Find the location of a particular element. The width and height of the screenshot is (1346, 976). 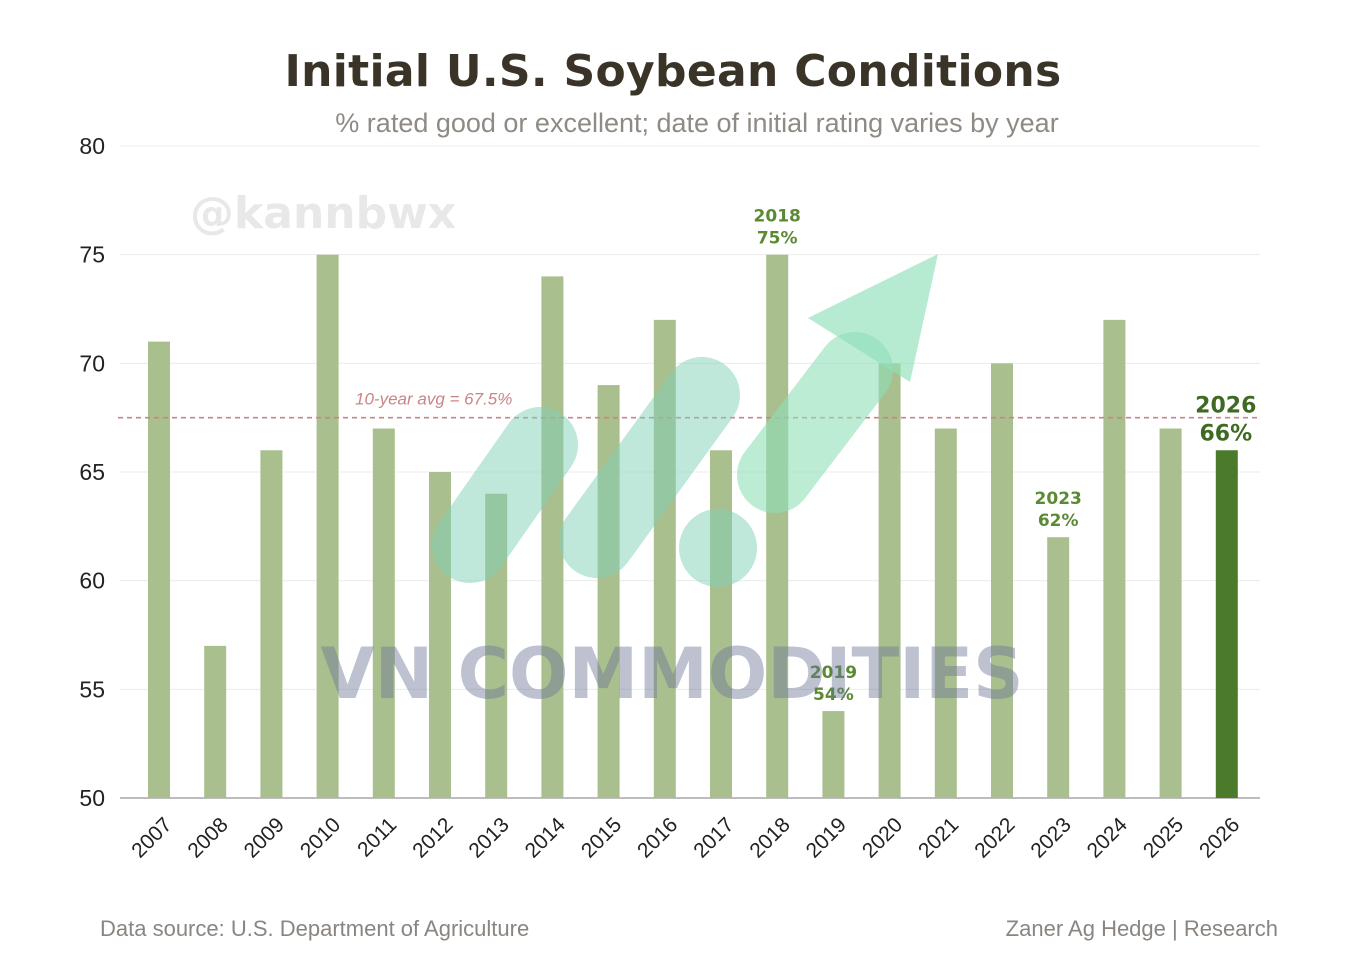

x-tick-label: 2014 is located at coordinates (546, 838).